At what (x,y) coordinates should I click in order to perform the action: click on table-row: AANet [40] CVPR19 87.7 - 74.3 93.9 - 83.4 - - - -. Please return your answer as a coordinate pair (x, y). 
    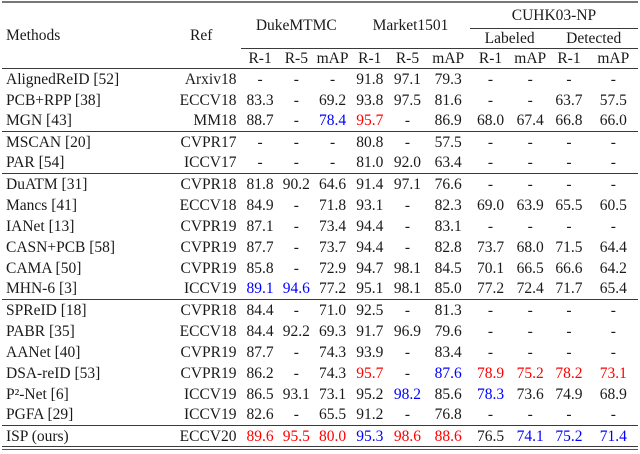
    Looking at the image, I should click on (320, 352).